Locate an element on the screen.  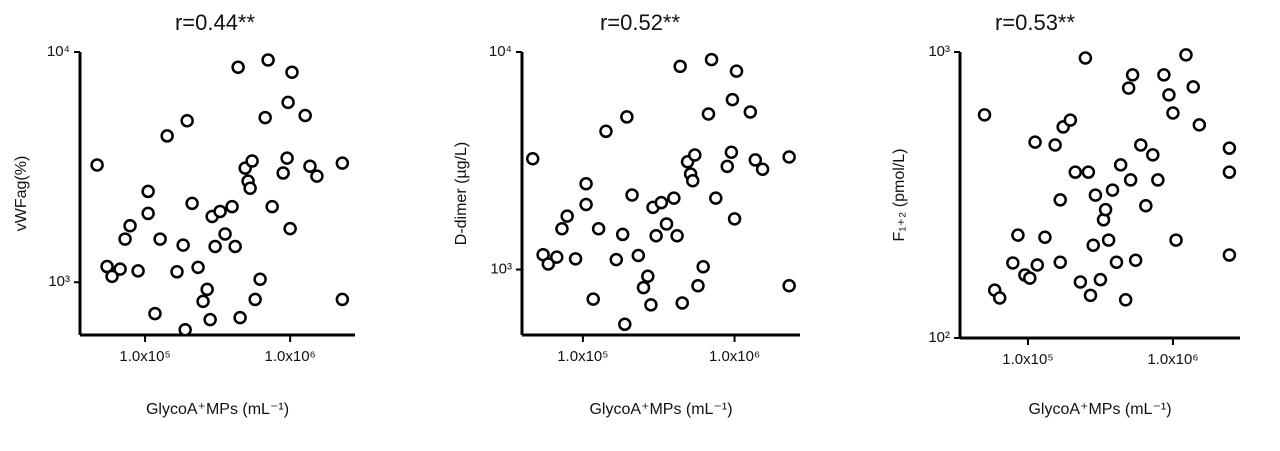
x-tick-label: 1.0x10⁶ is located at coordinates (290, 356).